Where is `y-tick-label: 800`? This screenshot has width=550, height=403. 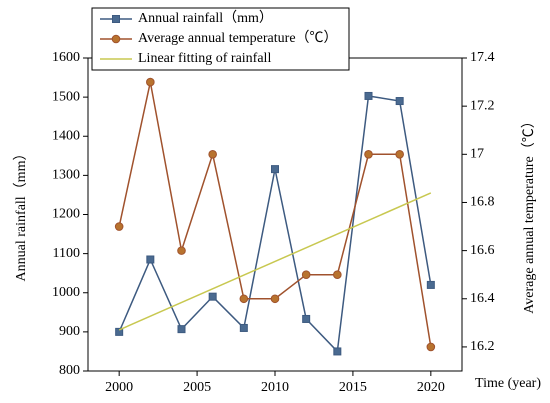
y-tick-label: 800 is located at coordinates (69, 370).